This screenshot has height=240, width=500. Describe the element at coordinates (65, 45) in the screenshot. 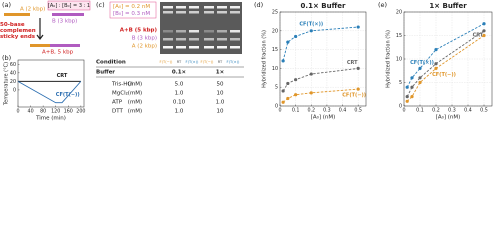

I see `product-b` at that location.